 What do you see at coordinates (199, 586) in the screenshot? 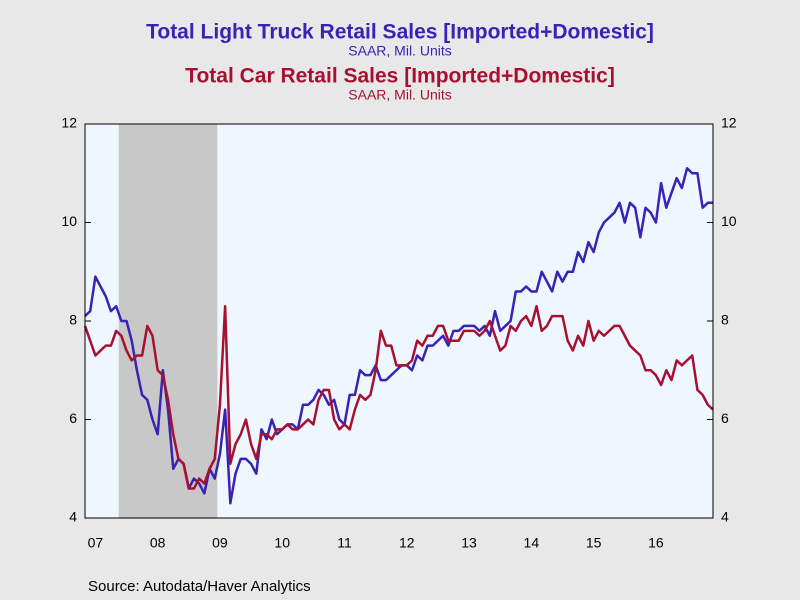
I see `source: Source: Autodata/Haver Analytics` at bounding box center [199, 586].